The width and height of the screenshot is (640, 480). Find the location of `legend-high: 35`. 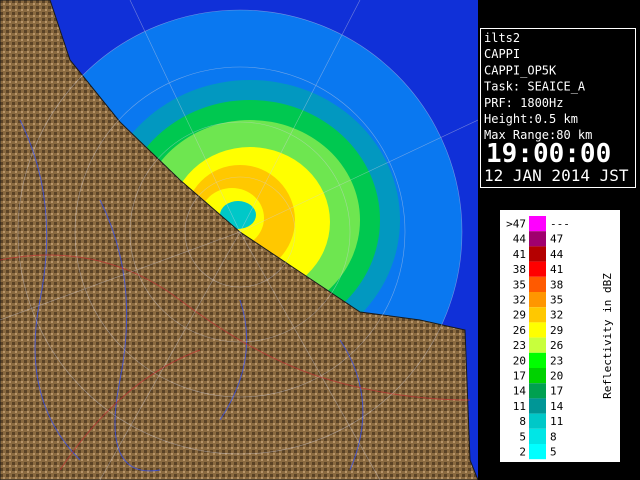

legend-high: 35 is located at coordinates (556, 300).